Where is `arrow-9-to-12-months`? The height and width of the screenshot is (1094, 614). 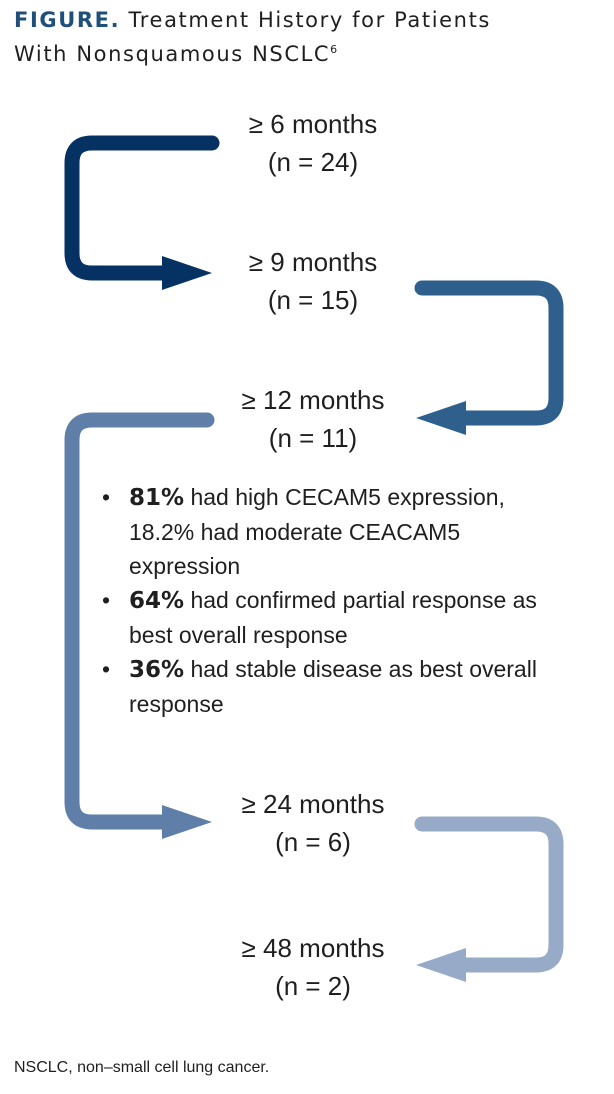
arrow-9-to-12-months is located at coordinates (489, 357).